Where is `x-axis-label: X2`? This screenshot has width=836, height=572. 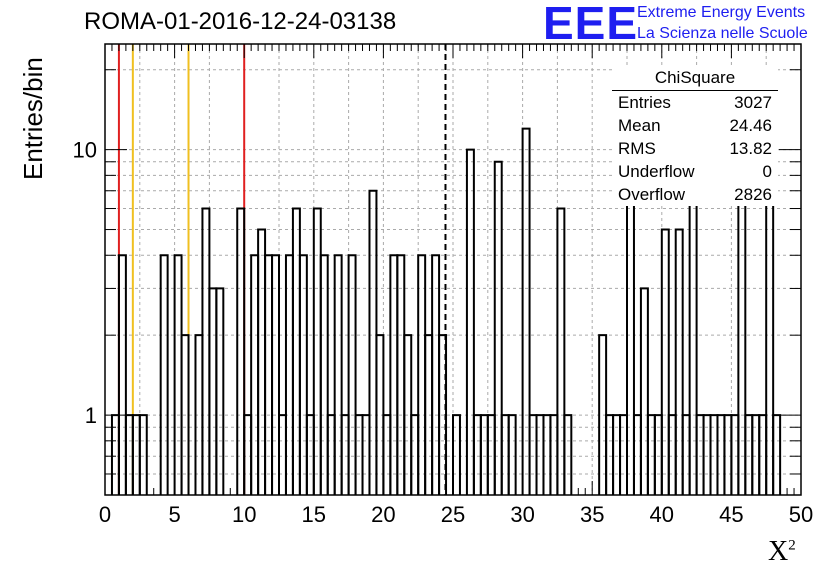 x-axis-label: X2 is located at coordinates (782, 551).